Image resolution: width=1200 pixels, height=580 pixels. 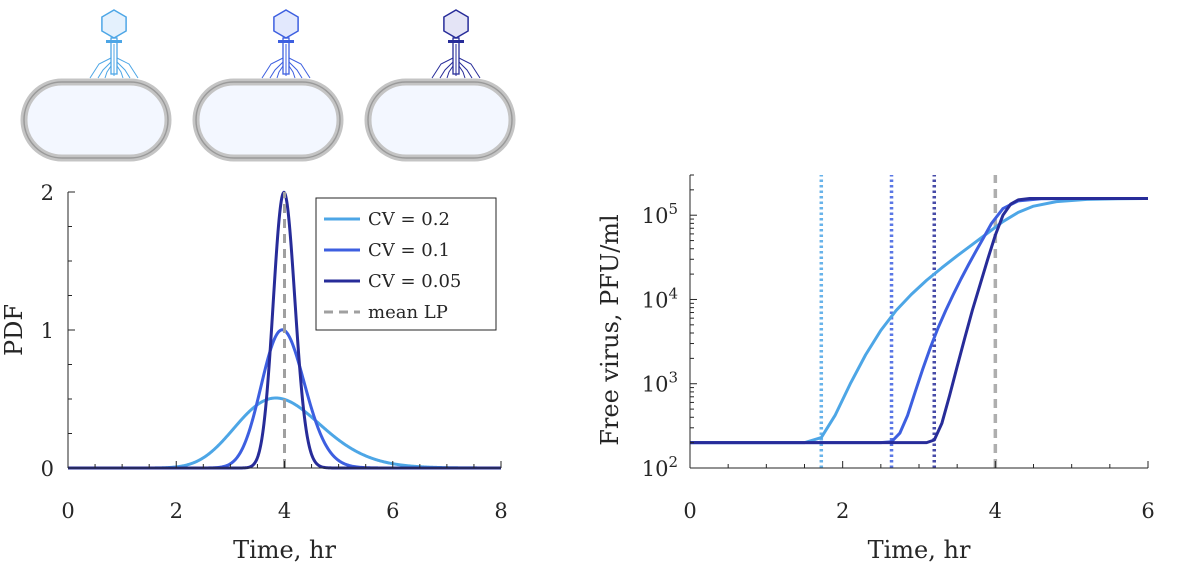 I want to click on legend-label: CV = 0.2, so click(x=409, y=219).